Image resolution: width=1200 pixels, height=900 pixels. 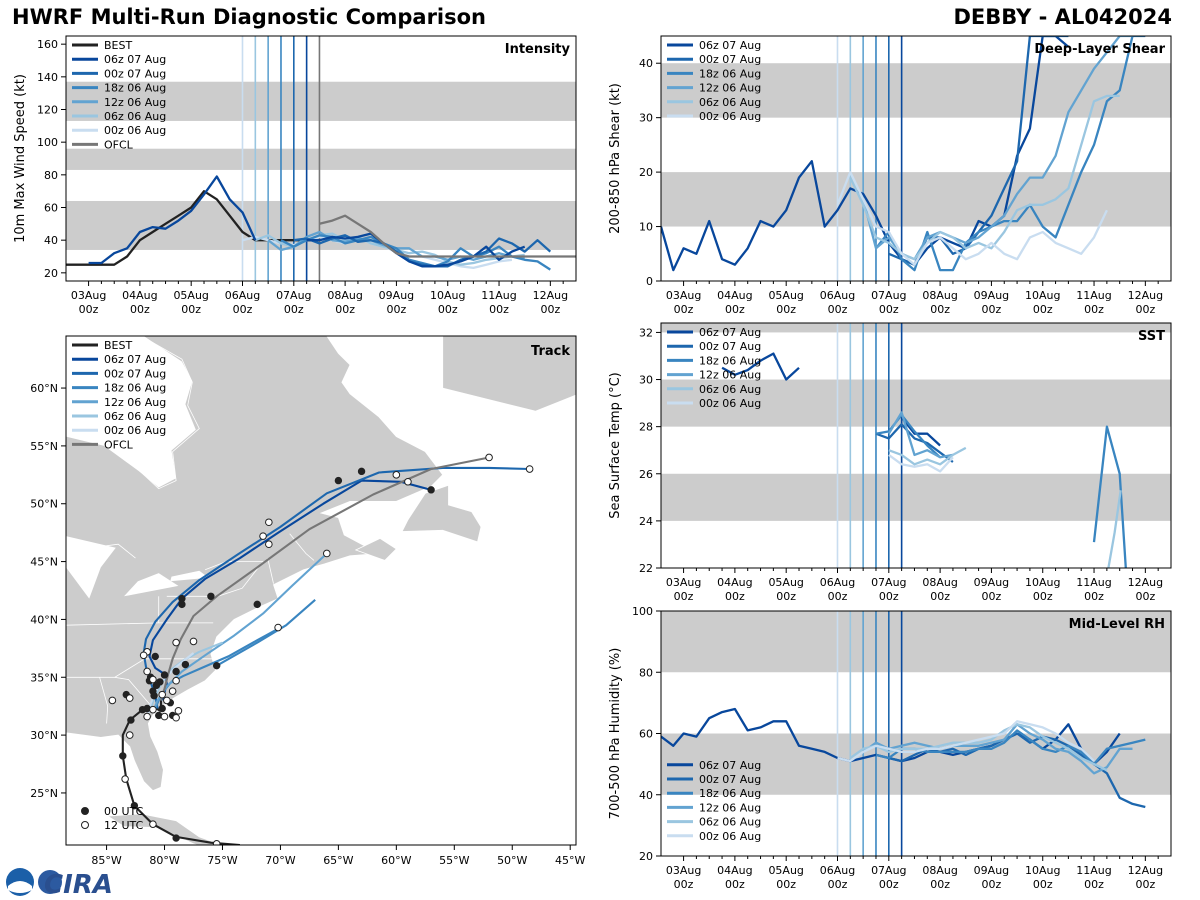 What do you see at coordinates (44, 677) in the screenshot?
I see `y-tick-label: 35°N` at bounding box center [44, 677].